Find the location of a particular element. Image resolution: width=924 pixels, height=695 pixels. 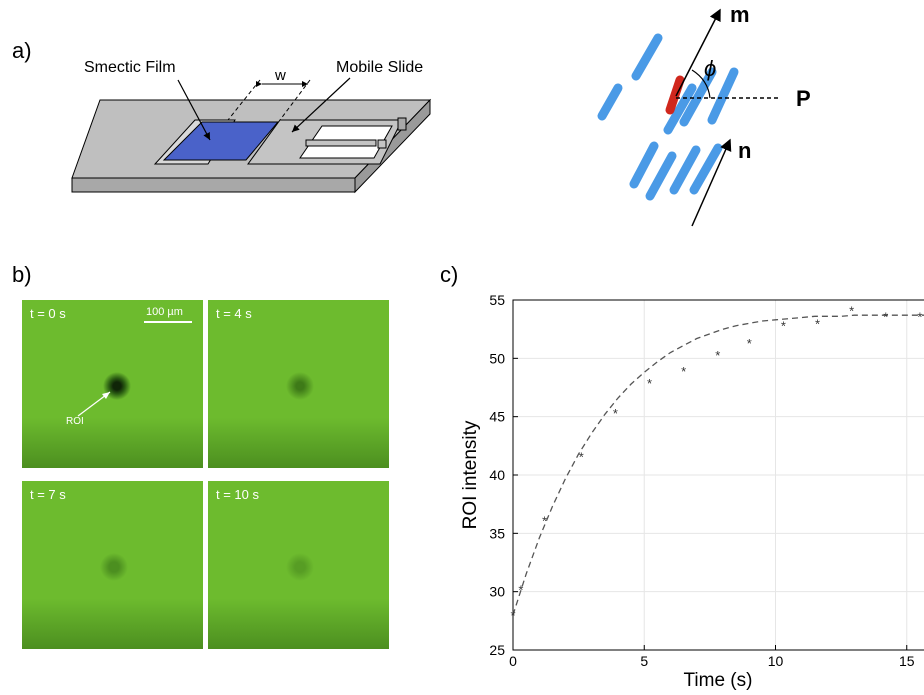

smectic-rods is located at coordinates (668, 117).